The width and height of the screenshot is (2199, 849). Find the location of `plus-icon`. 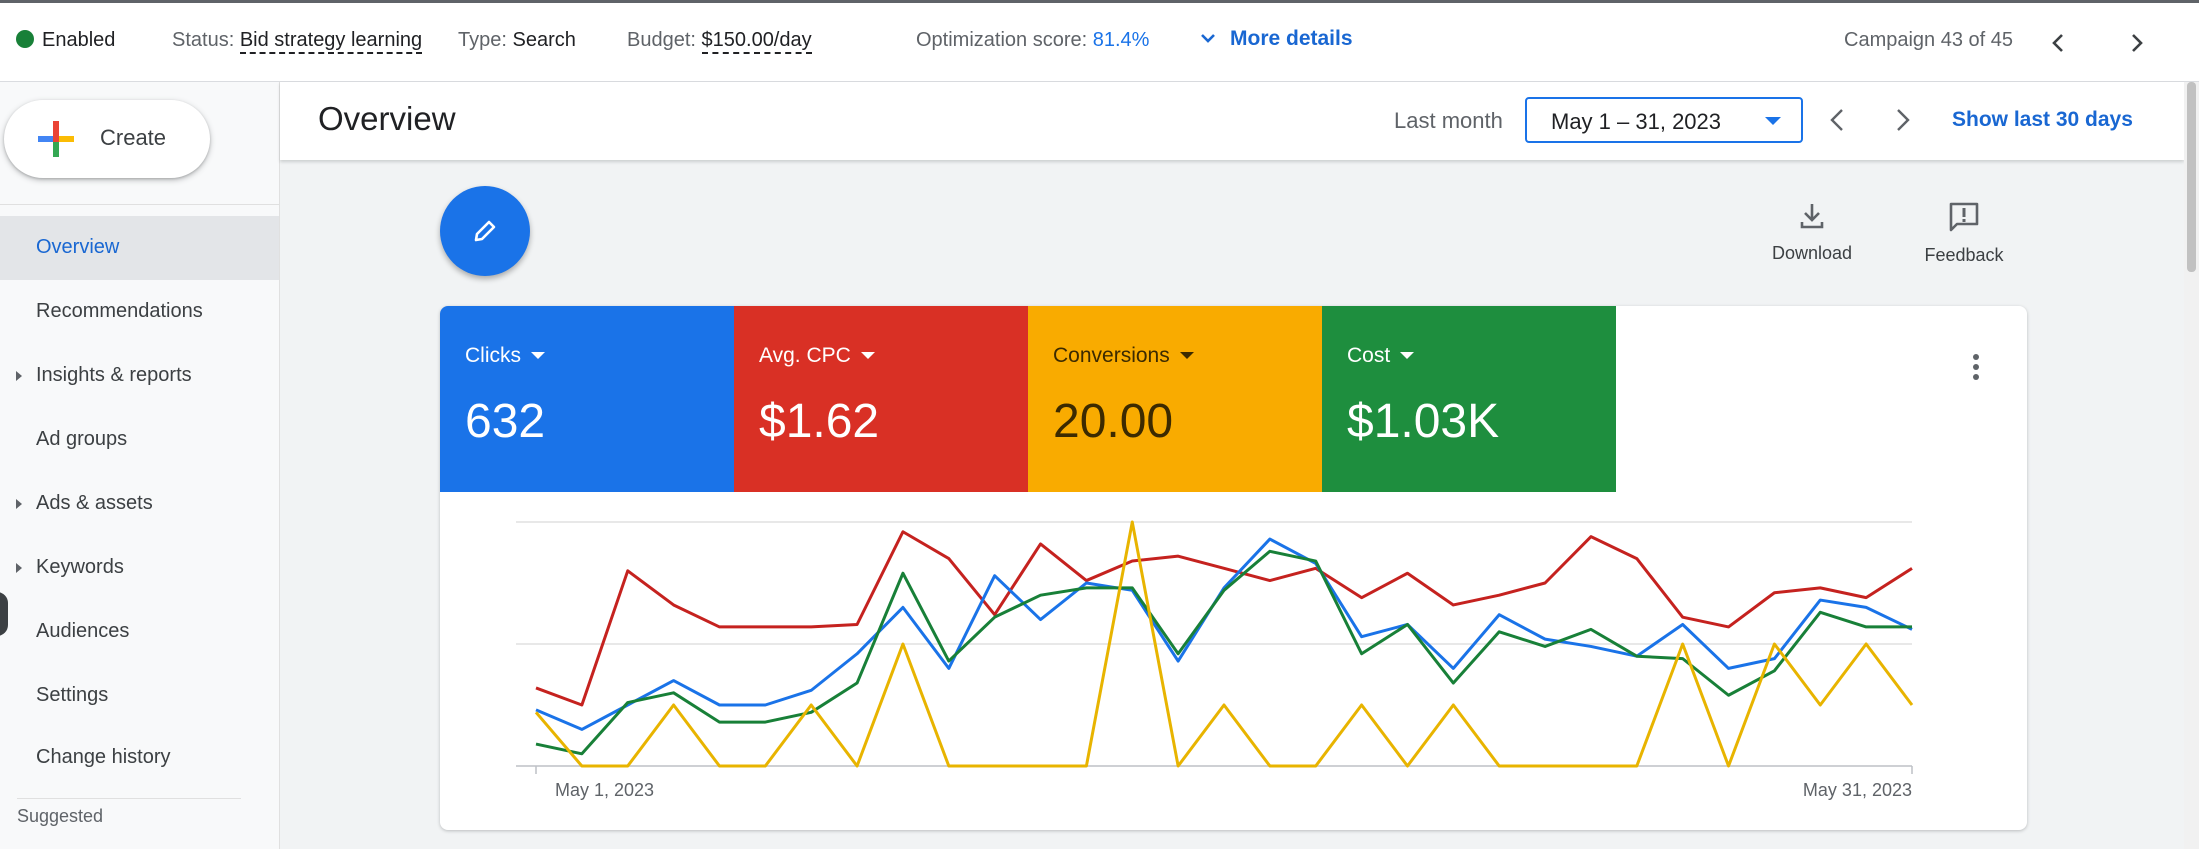

plus-icon is located at coordinates (56, 139).